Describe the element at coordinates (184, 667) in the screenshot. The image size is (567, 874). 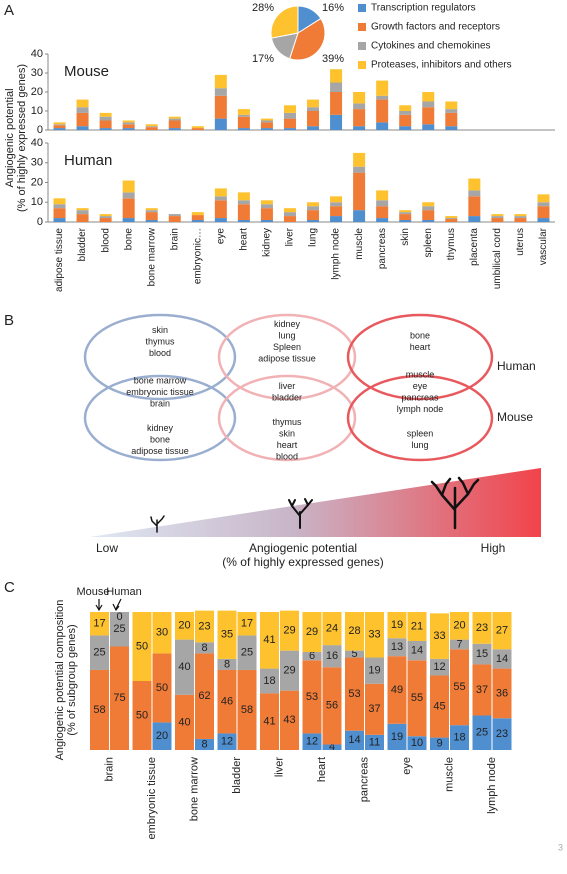
I see `value-label: 40` at that location.